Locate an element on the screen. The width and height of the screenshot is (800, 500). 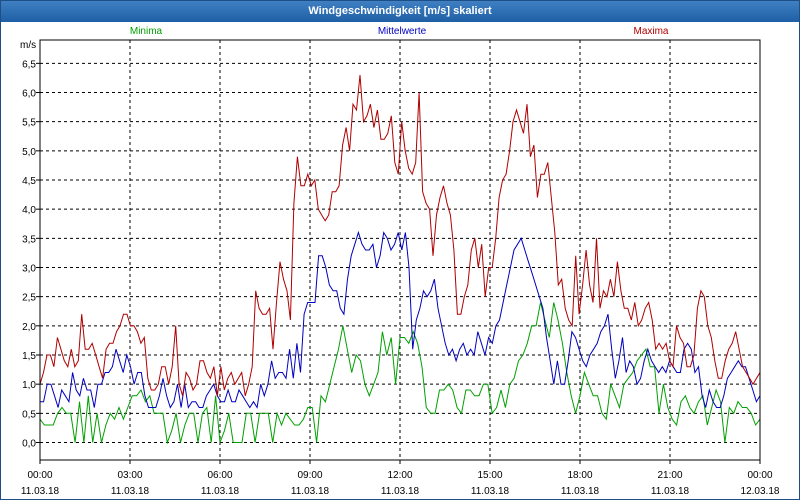
x-tick-time: 03:00 is located at coordinates (129, 475).